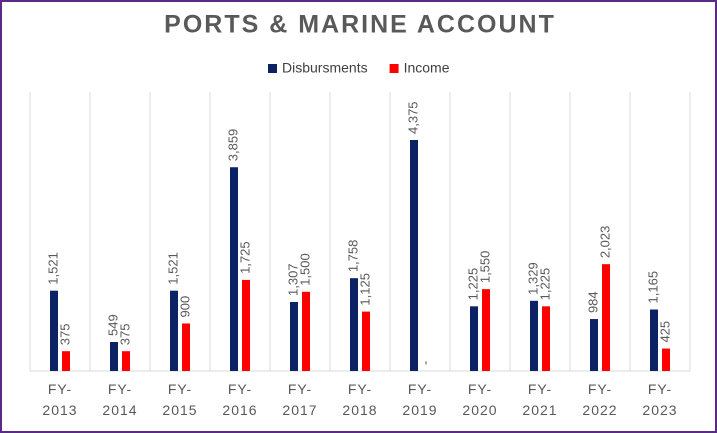 This screenshot has width=717, height=433. I want to click on chart-title: PORTS & MARINE ACCOUNT, so click(360, 25).